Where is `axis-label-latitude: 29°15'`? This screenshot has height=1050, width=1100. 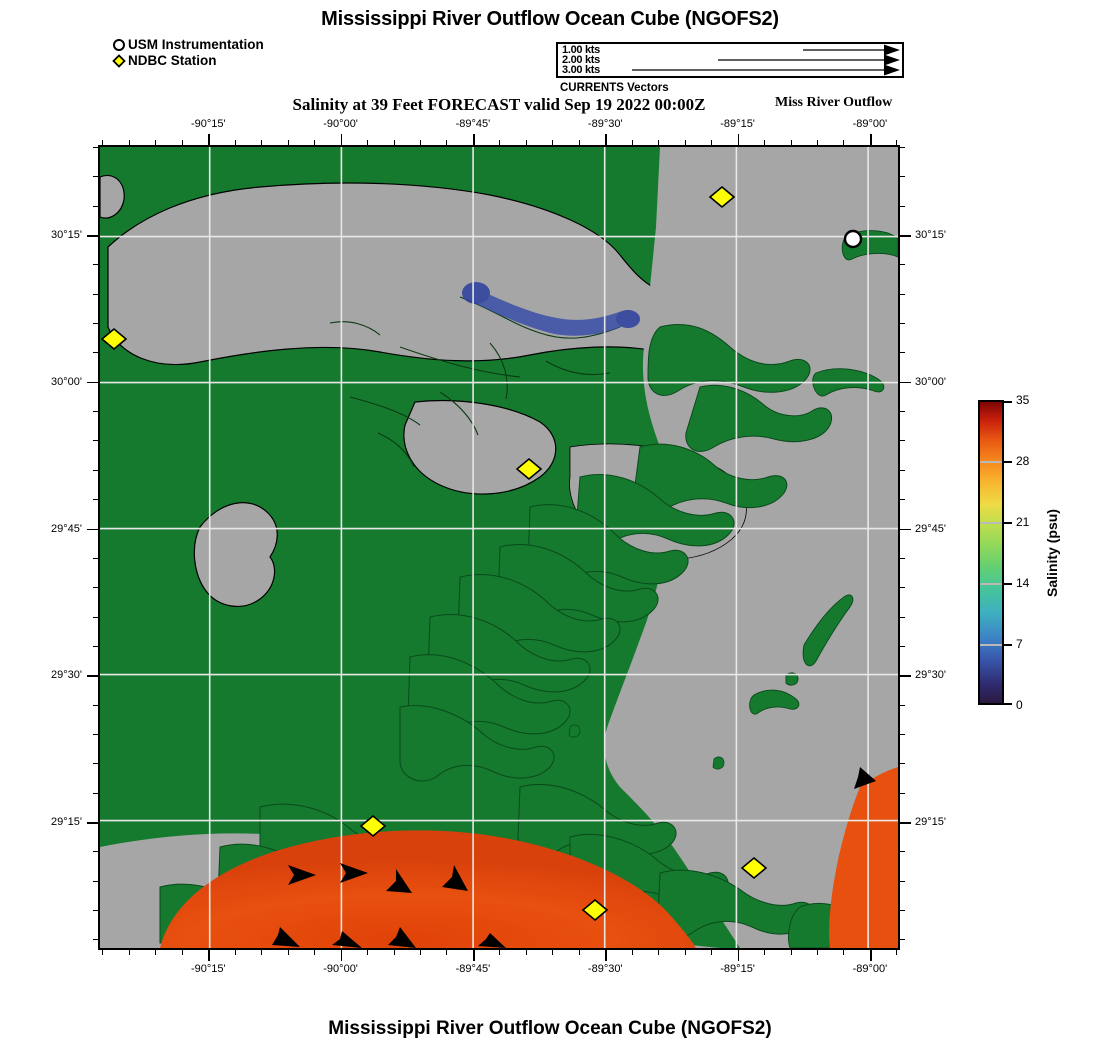
axis-label-latitude: 29°15' is located at coordinates (66, 822).